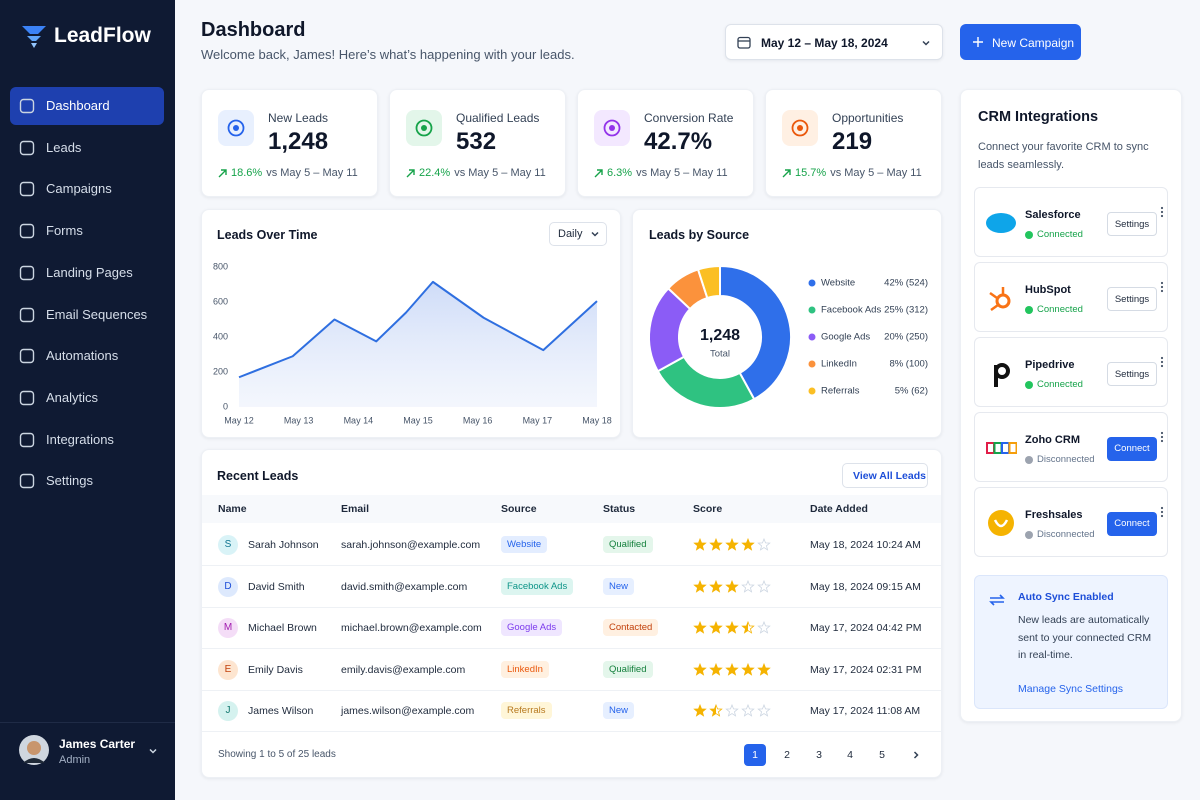 This screenshot has height=800, width=1200. I want to click on lead-email: sarah.johnson@example.com, so click(411, 545).